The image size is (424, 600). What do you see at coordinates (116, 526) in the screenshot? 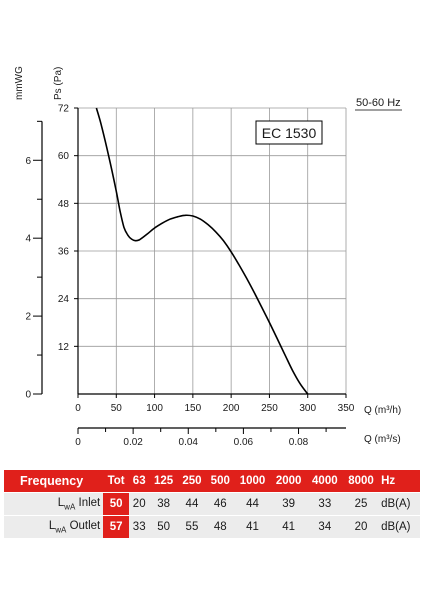
I see `outlet-tot: 57` at bounding box center [116, 526].